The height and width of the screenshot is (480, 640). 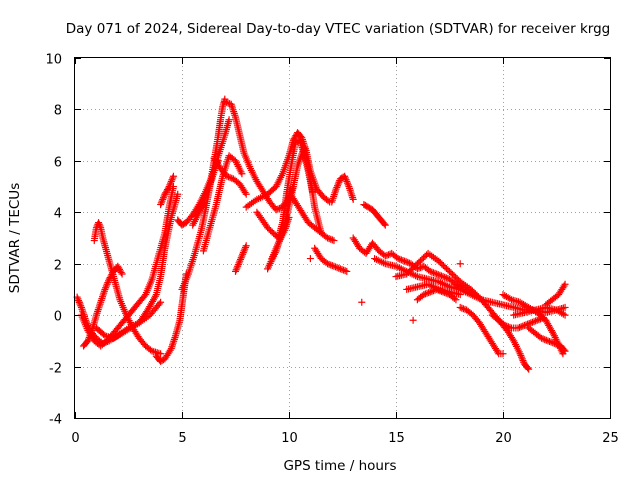 What do you see at coordinates (55, 369) in the screenshot?
I see `y-tick-label: -2` at bounding box center [55, 369].